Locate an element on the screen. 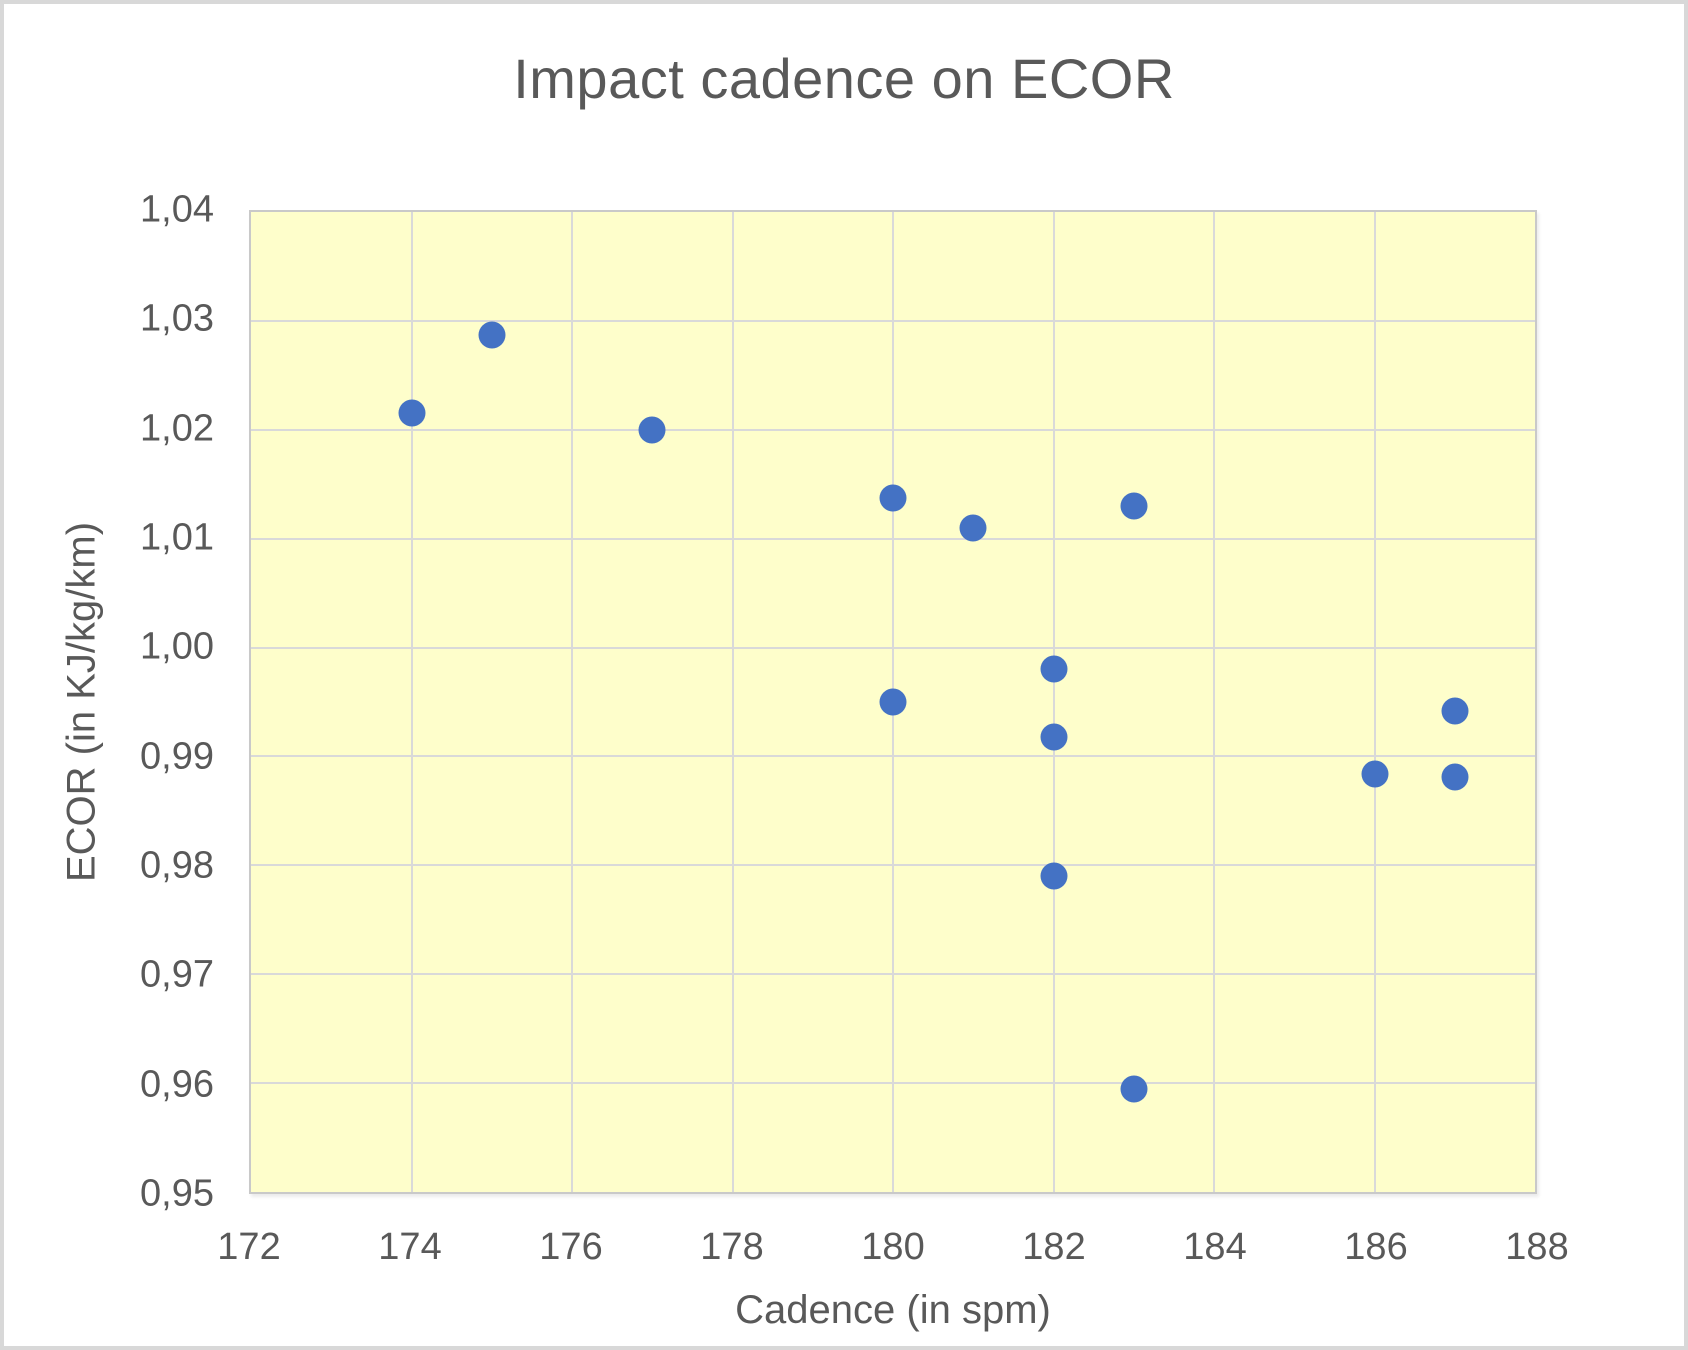 This screenshot has width=1688, height=1350. y-axis-title: ECOR (in KJ/kg/km) is located at coordinates (81, 702).